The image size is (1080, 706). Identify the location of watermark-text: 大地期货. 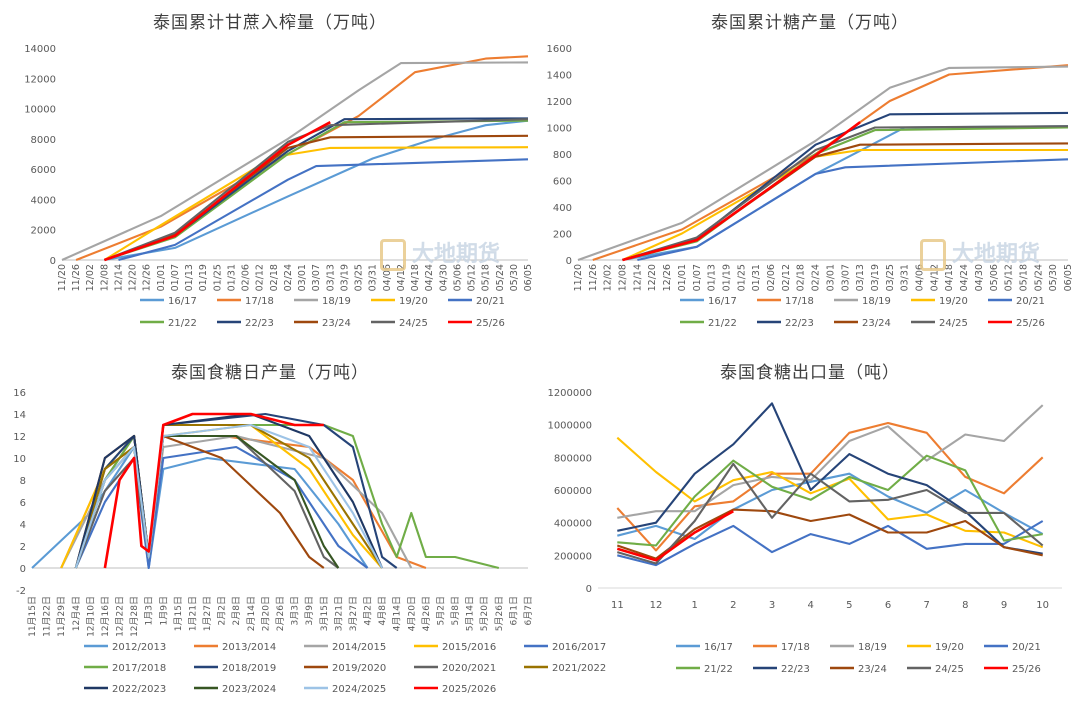
(456, 254).